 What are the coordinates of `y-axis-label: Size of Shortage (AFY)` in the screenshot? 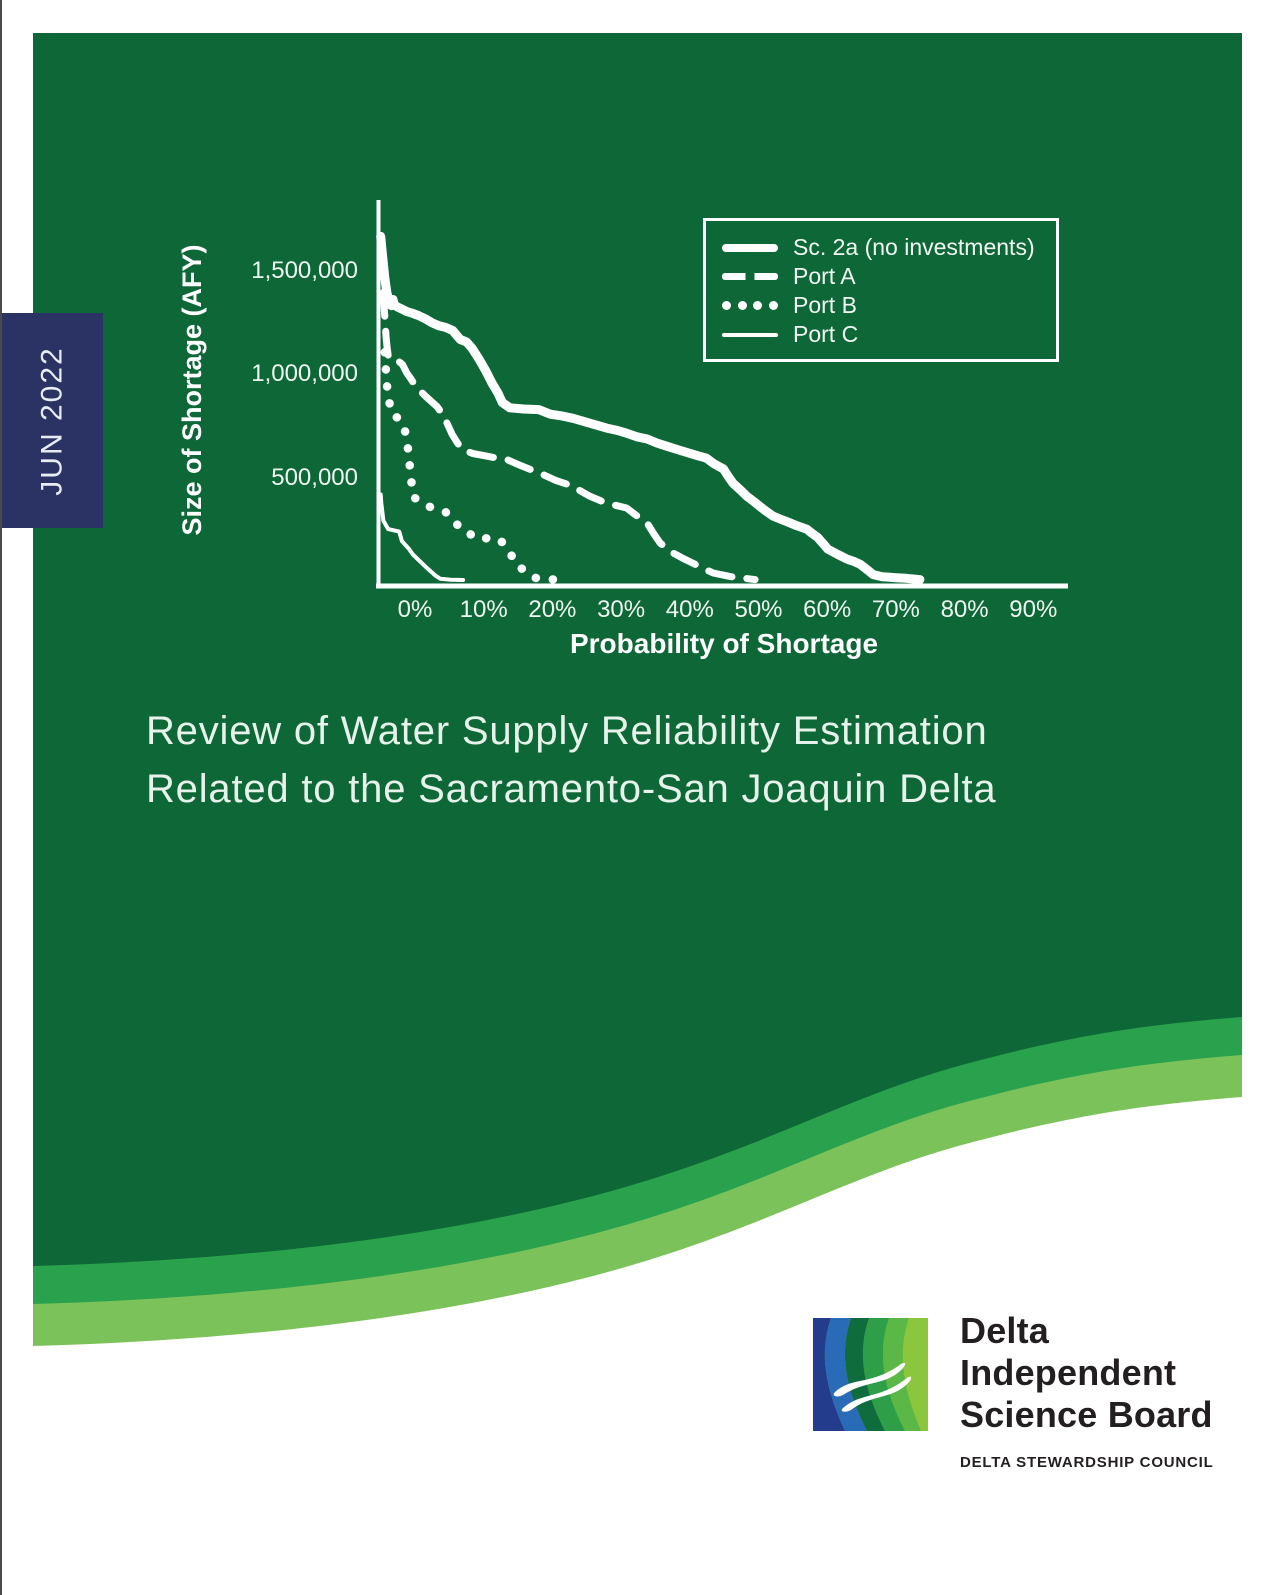 It's located at (192, 390).